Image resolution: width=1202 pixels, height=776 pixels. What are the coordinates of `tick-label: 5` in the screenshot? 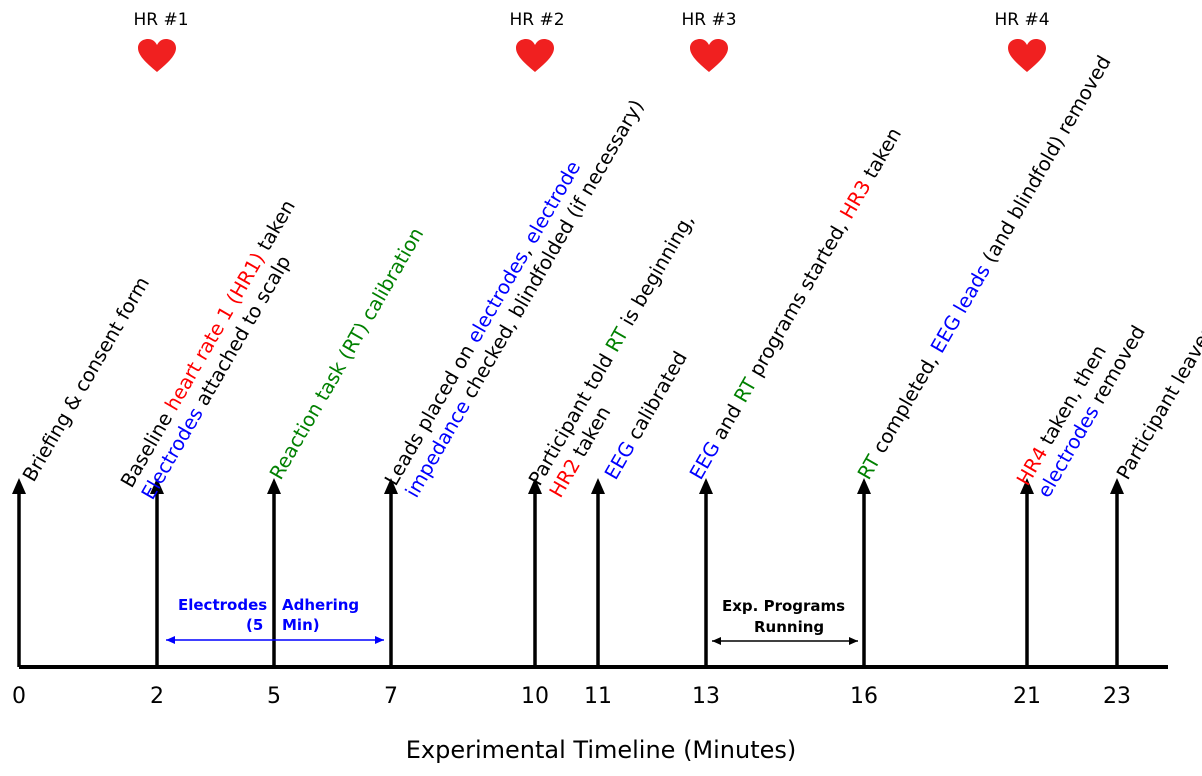 It's located at (274, 696).